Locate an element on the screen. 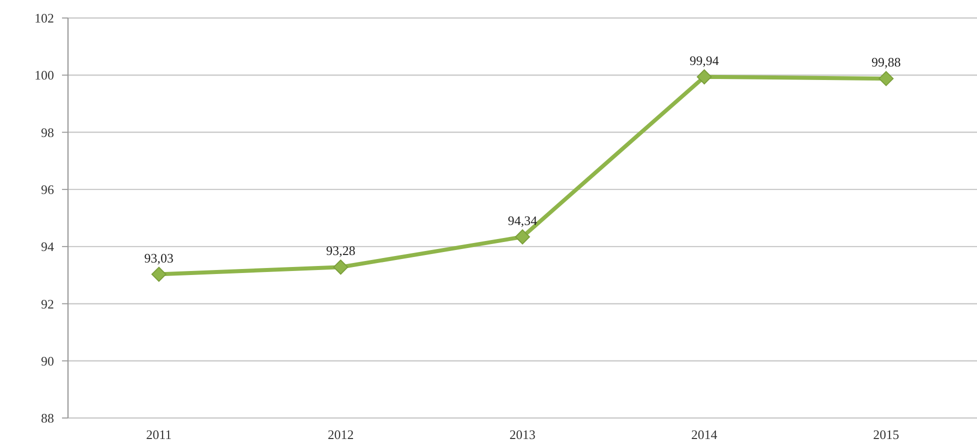  y-tick-label: 102 is located at coordinates (44, 18).